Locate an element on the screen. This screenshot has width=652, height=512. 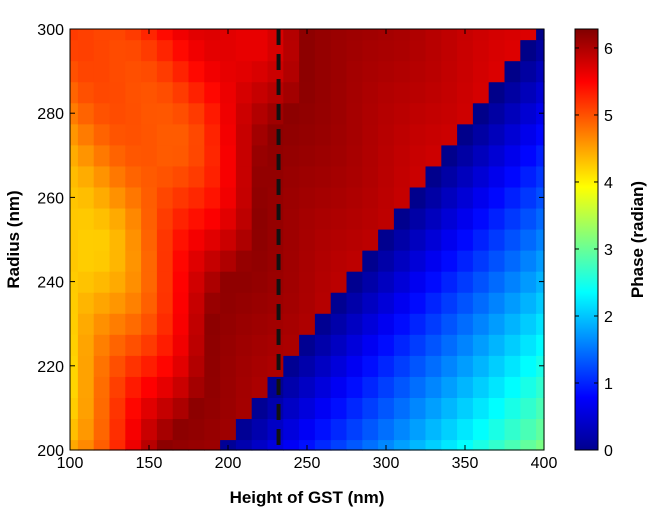
colorbar-title: Phase (radian) is located at coordinates (637, 239).